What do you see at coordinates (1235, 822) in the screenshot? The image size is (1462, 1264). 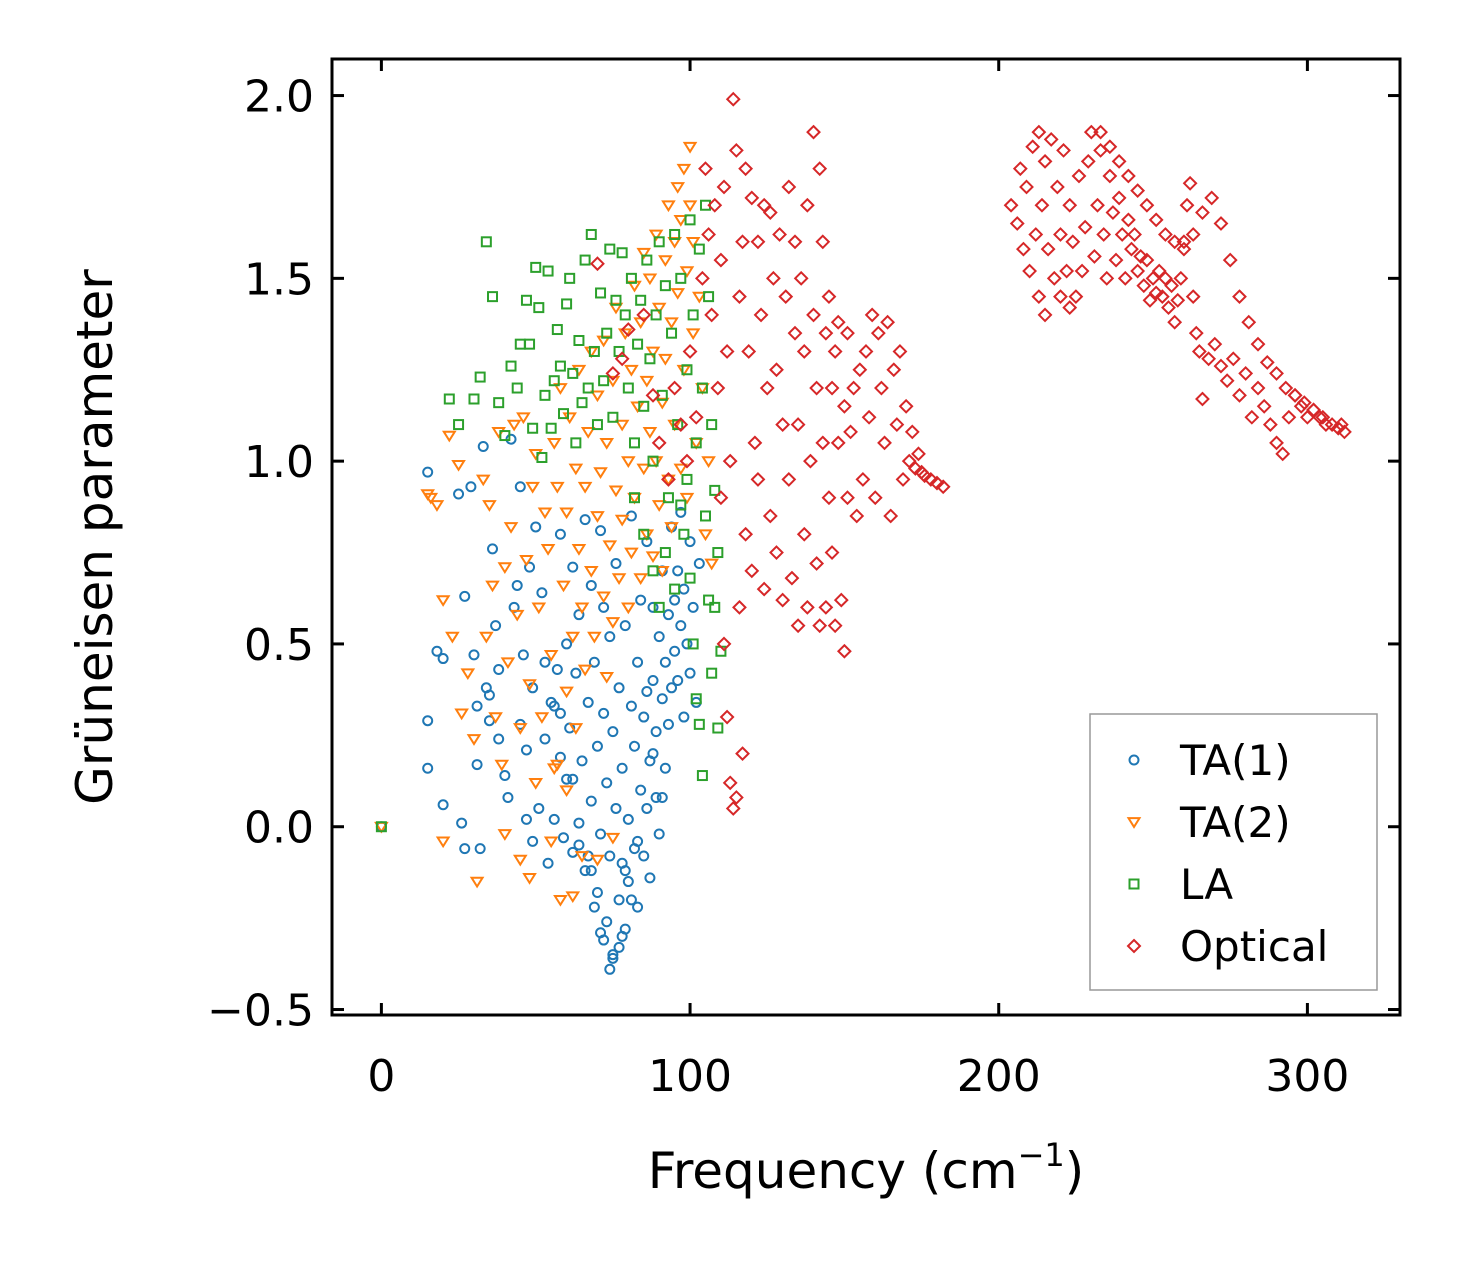 I see `legend-label: TA(2)` at bounding box center [1235, 822].